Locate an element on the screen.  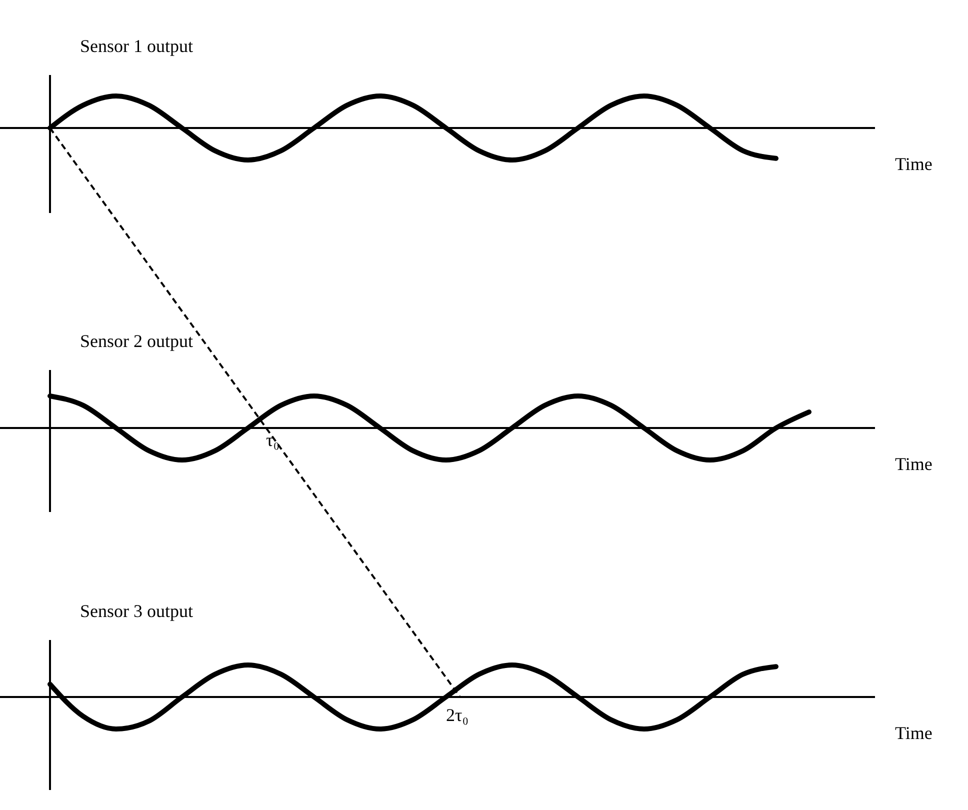
y-axis-title: Sensor 2 output is located at coordinates (137, 341).